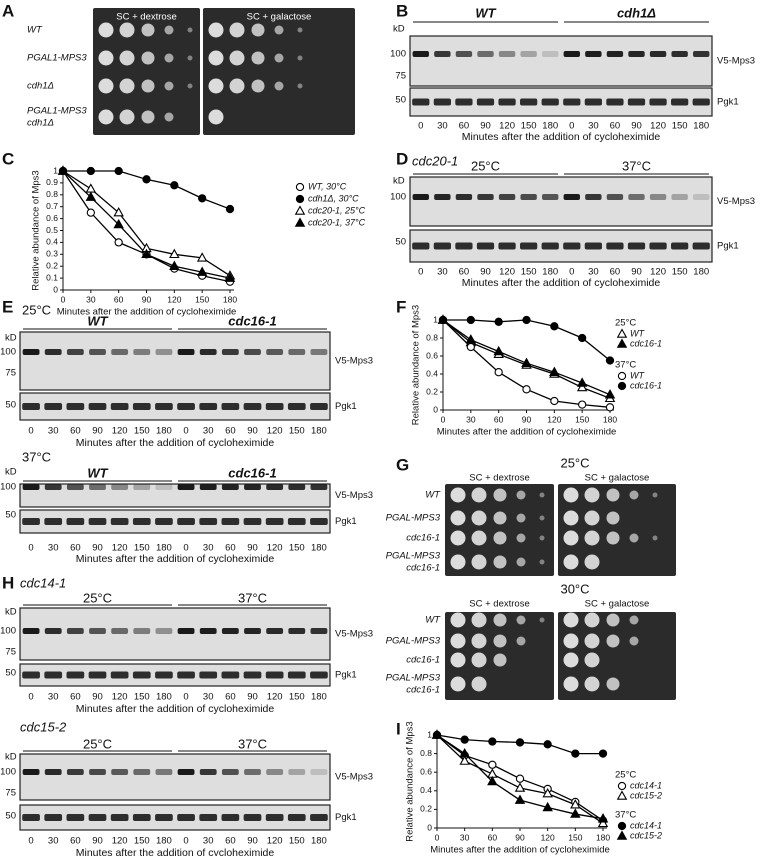  I want to click on y-tick-label: 0.8, so click(52, 194).